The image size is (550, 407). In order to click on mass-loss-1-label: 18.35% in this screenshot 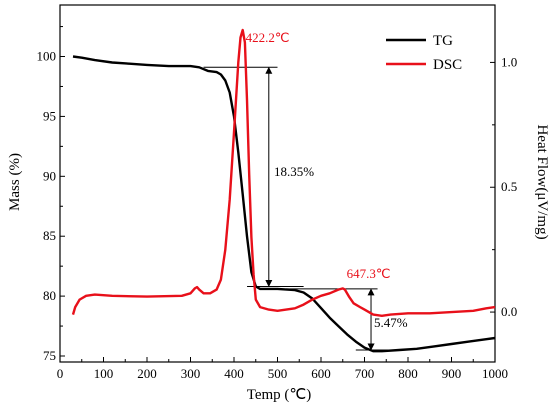, I will do `click(294, 171)`.